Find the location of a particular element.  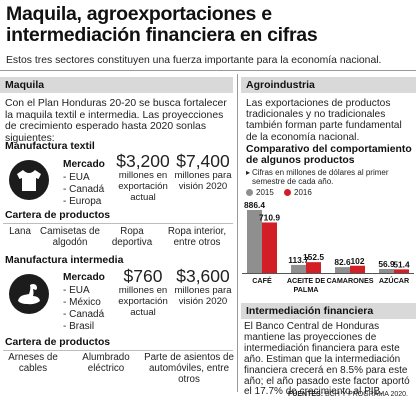

textil-stat2-caption: millones para visión 2020 is located at coordinates (203, 181).